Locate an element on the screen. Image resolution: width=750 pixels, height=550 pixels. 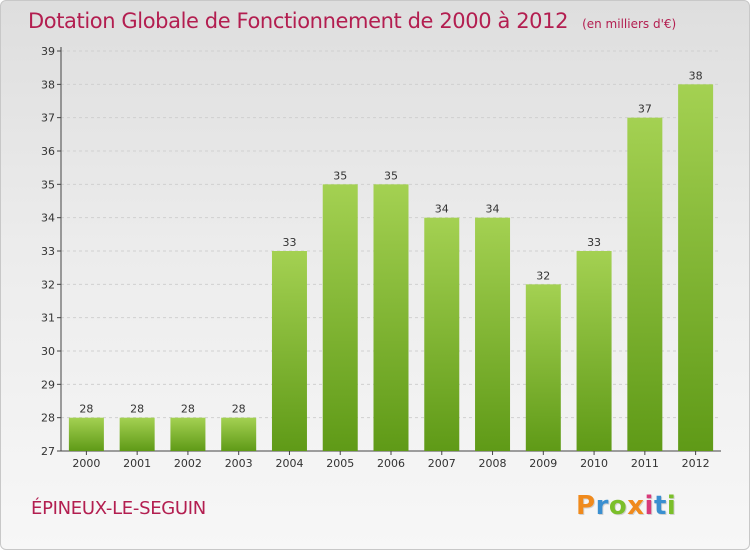
y-tick-label: 37 is located at coordinates (48, 118).